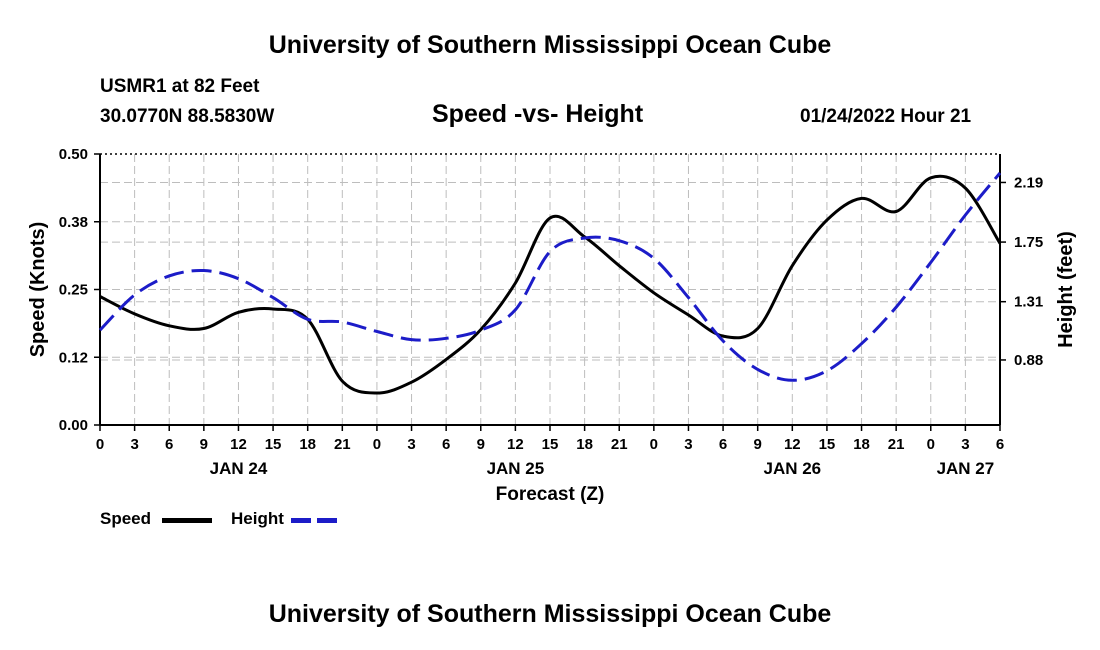  Describe the element at coordinates (73, 290) in the screenshot. I see `y-tick-label: 0.25` at that location.